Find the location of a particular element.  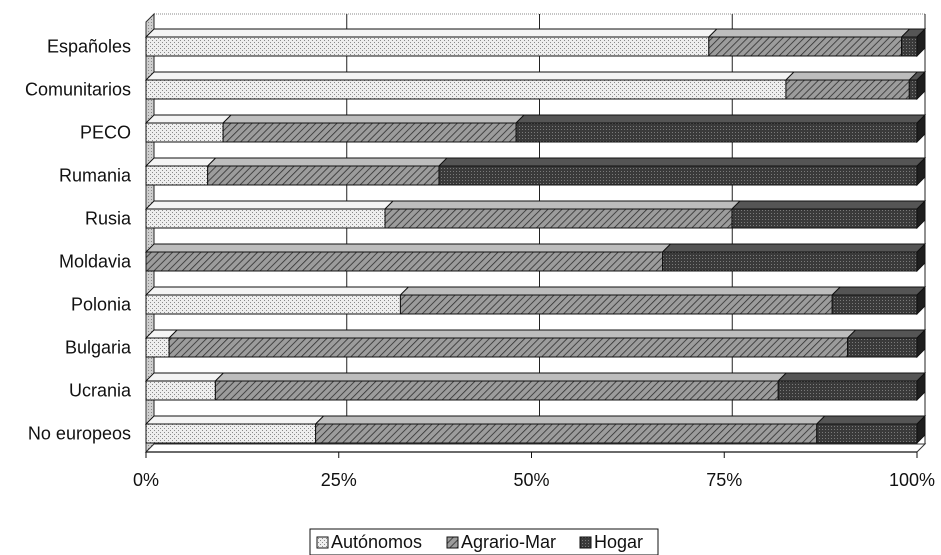

legend-label-autonomos: Autónomos is located at coordinates (376, 542).